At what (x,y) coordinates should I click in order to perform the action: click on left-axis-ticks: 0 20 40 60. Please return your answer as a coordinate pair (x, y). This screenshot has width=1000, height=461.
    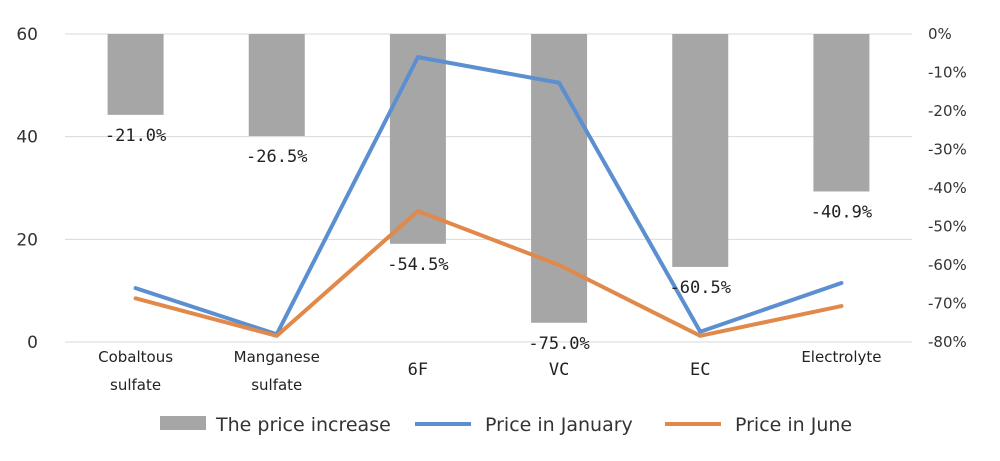
    Looking at the image, I should click on (27, 189).